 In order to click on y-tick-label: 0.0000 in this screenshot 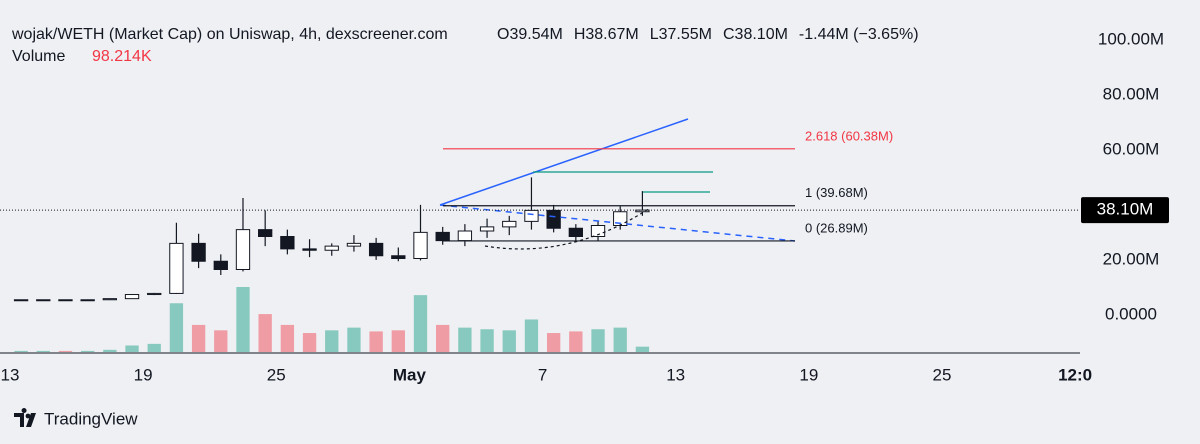, I will do `click(1131, 313)`.